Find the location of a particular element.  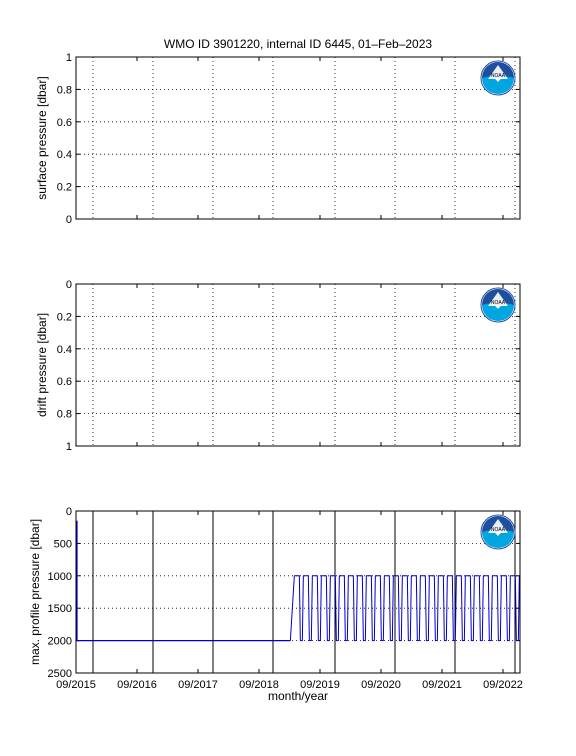

x-tick-label: 09/2018 is located at coordinates (259, 685).